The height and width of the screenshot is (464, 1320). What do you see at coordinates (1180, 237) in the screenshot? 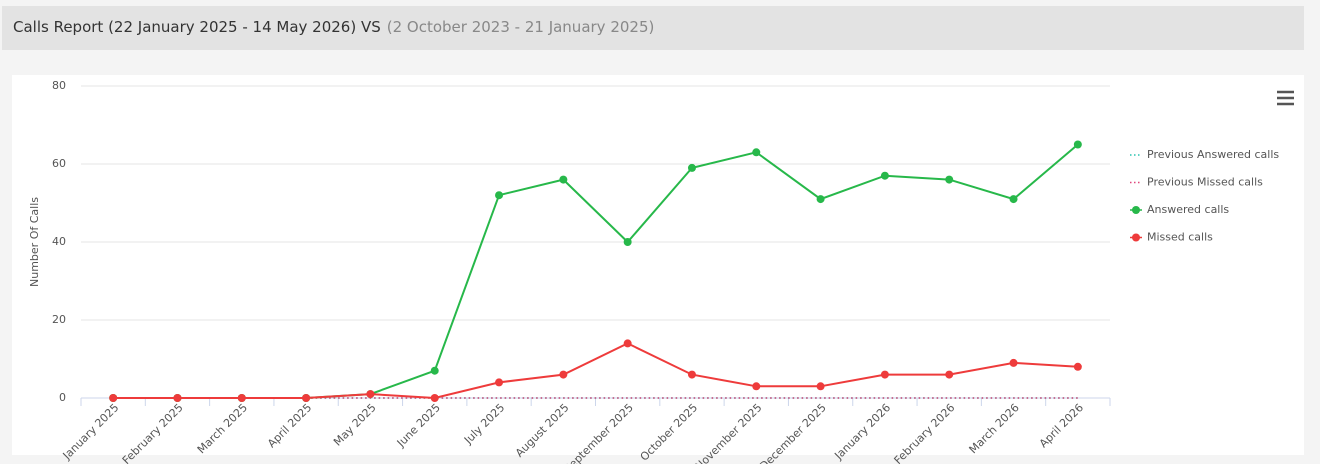
I see `legend-label: Missed calls` at bounding box center [1180, 237].